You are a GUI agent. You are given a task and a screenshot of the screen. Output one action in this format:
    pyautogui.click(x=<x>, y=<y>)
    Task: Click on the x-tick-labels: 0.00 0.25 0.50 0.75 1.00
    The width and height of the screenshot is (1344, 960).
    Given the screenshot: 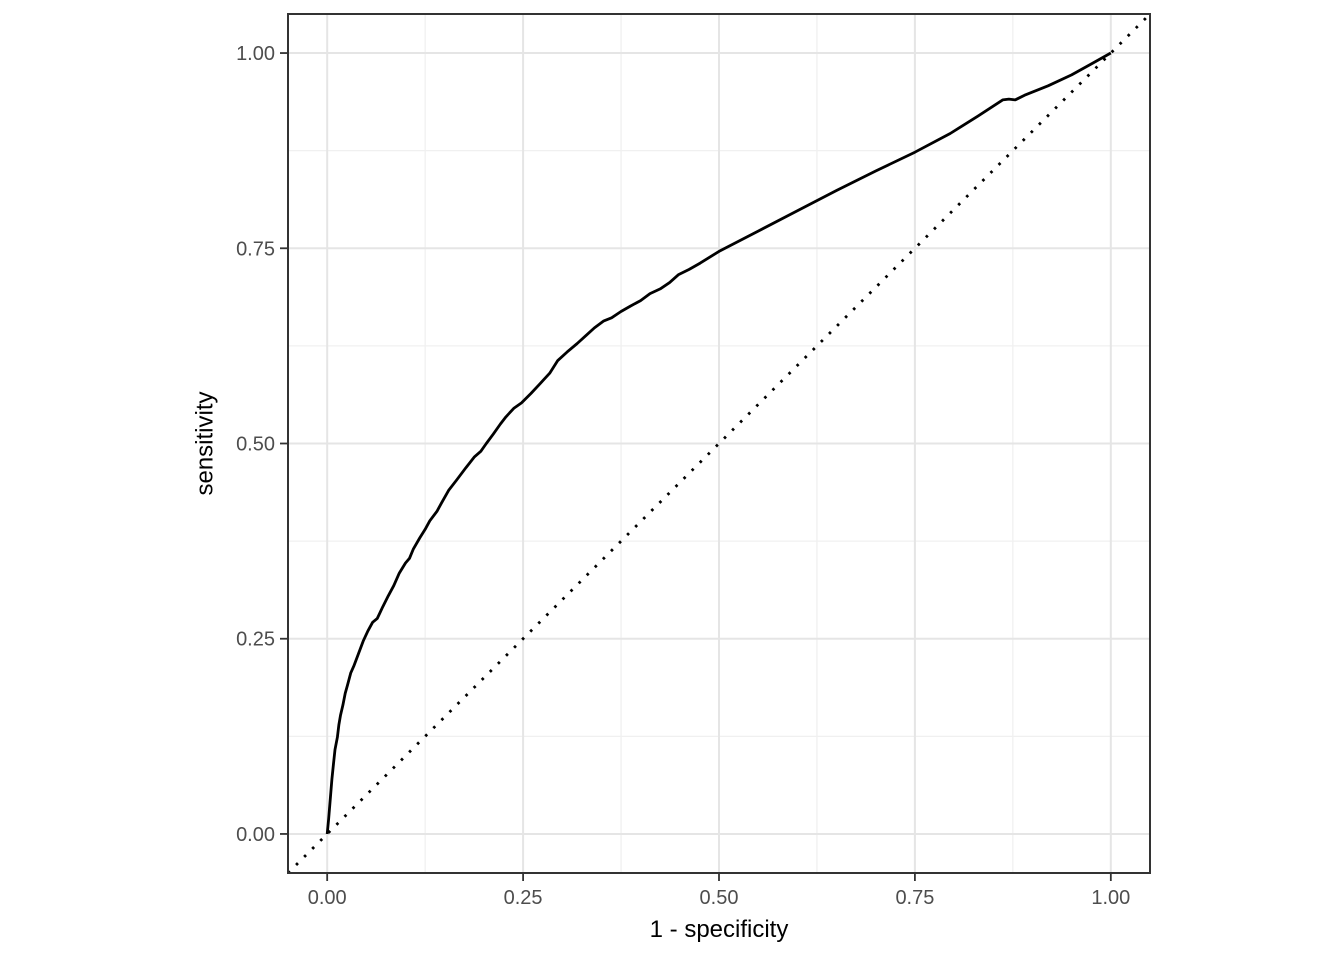 What is the action you would take?
    pyautogui.click(x=719, y=898)
    